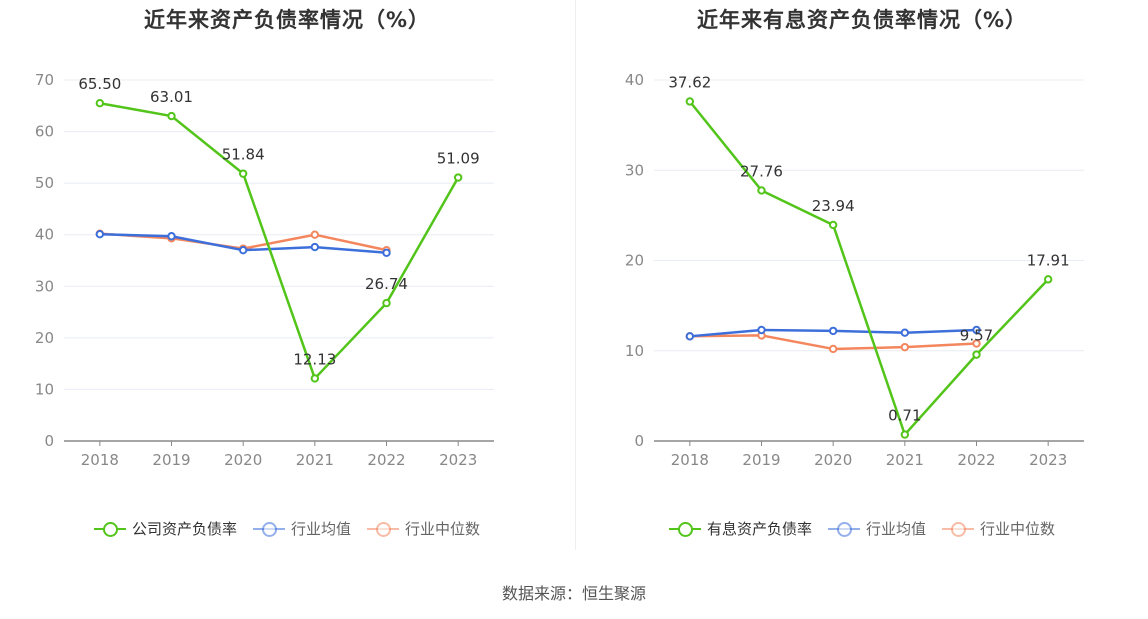 The height and width of the screenshot is (619, 1148). What do you see at coordinates (44, 80) in the screenshot?
I see `y-tick-label: 70` at bounding box center [44, 80].